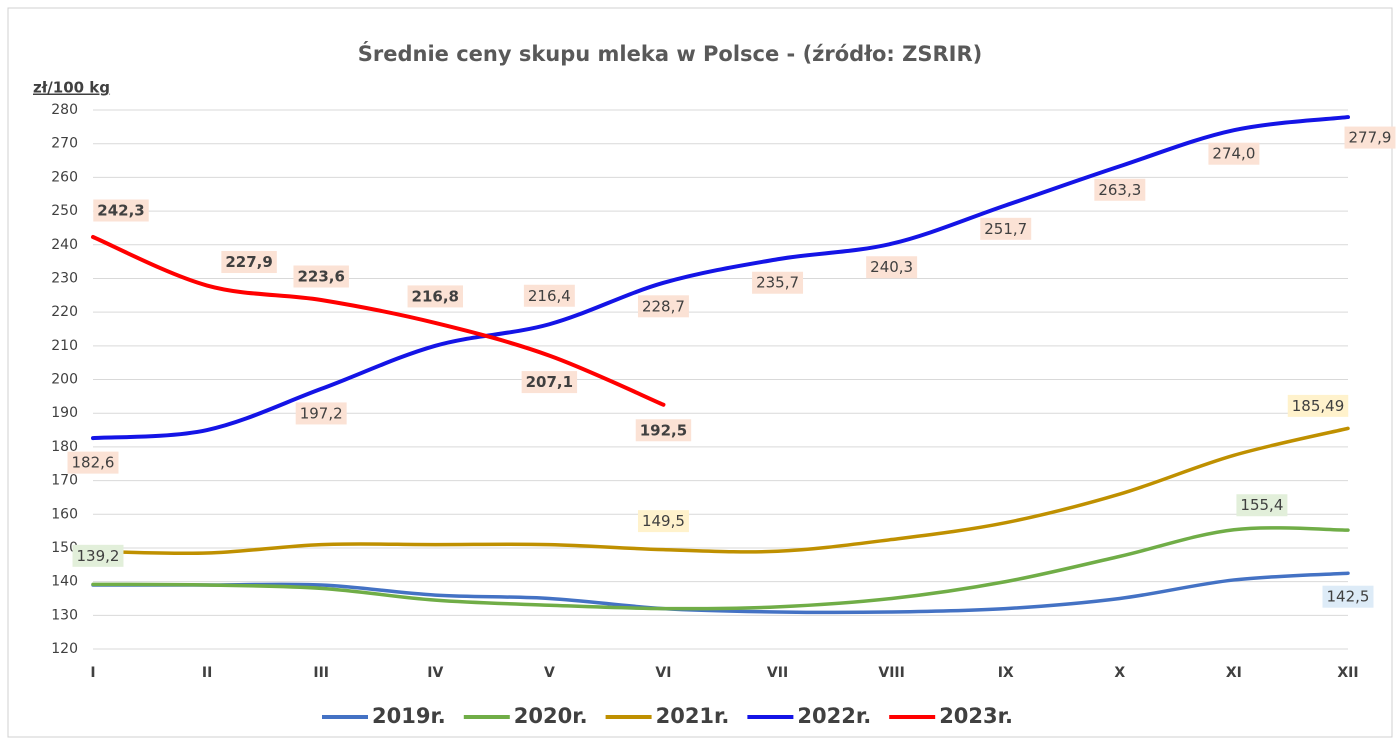  Describe the element at coordinates (435, 673) in the screenshot. I see `x-tick-label: IV` at that location.